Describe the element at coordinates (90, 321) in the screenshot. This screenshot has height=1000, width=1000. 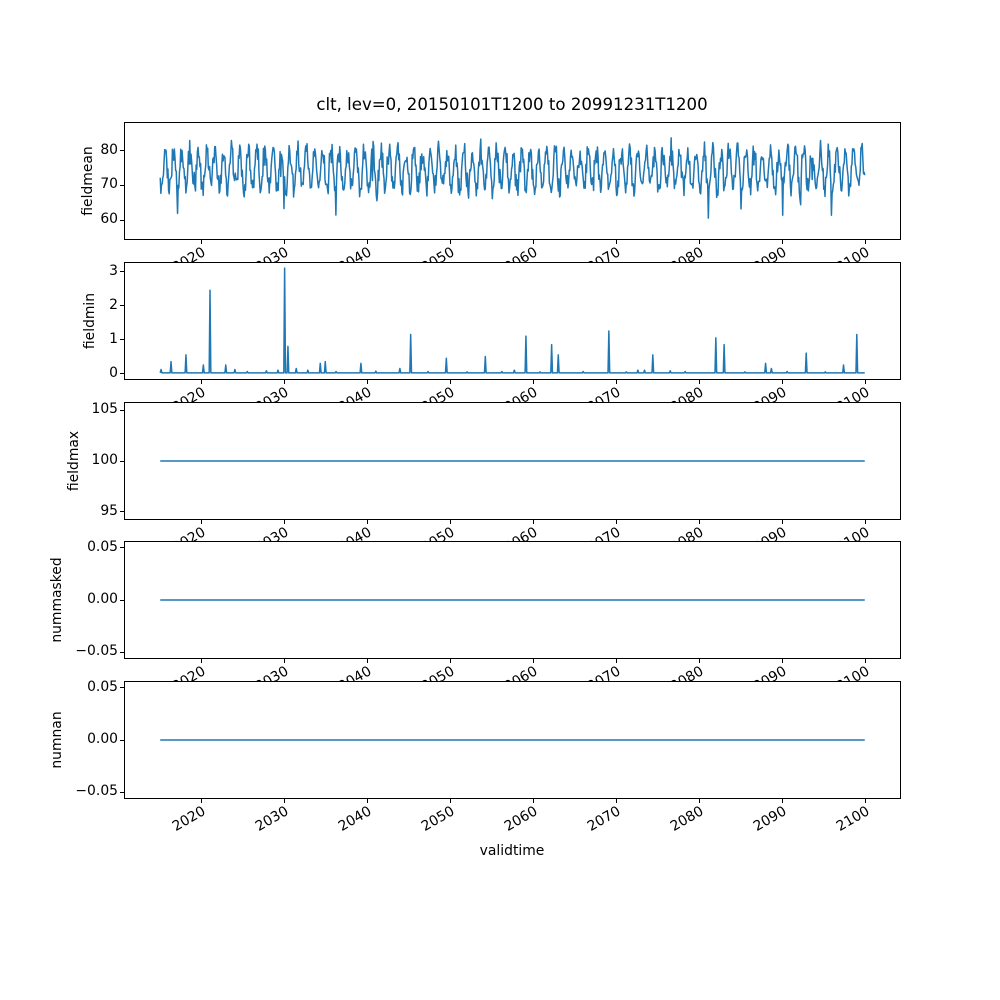
I see `fieldmin-ylabel: fieldmin` at that location.